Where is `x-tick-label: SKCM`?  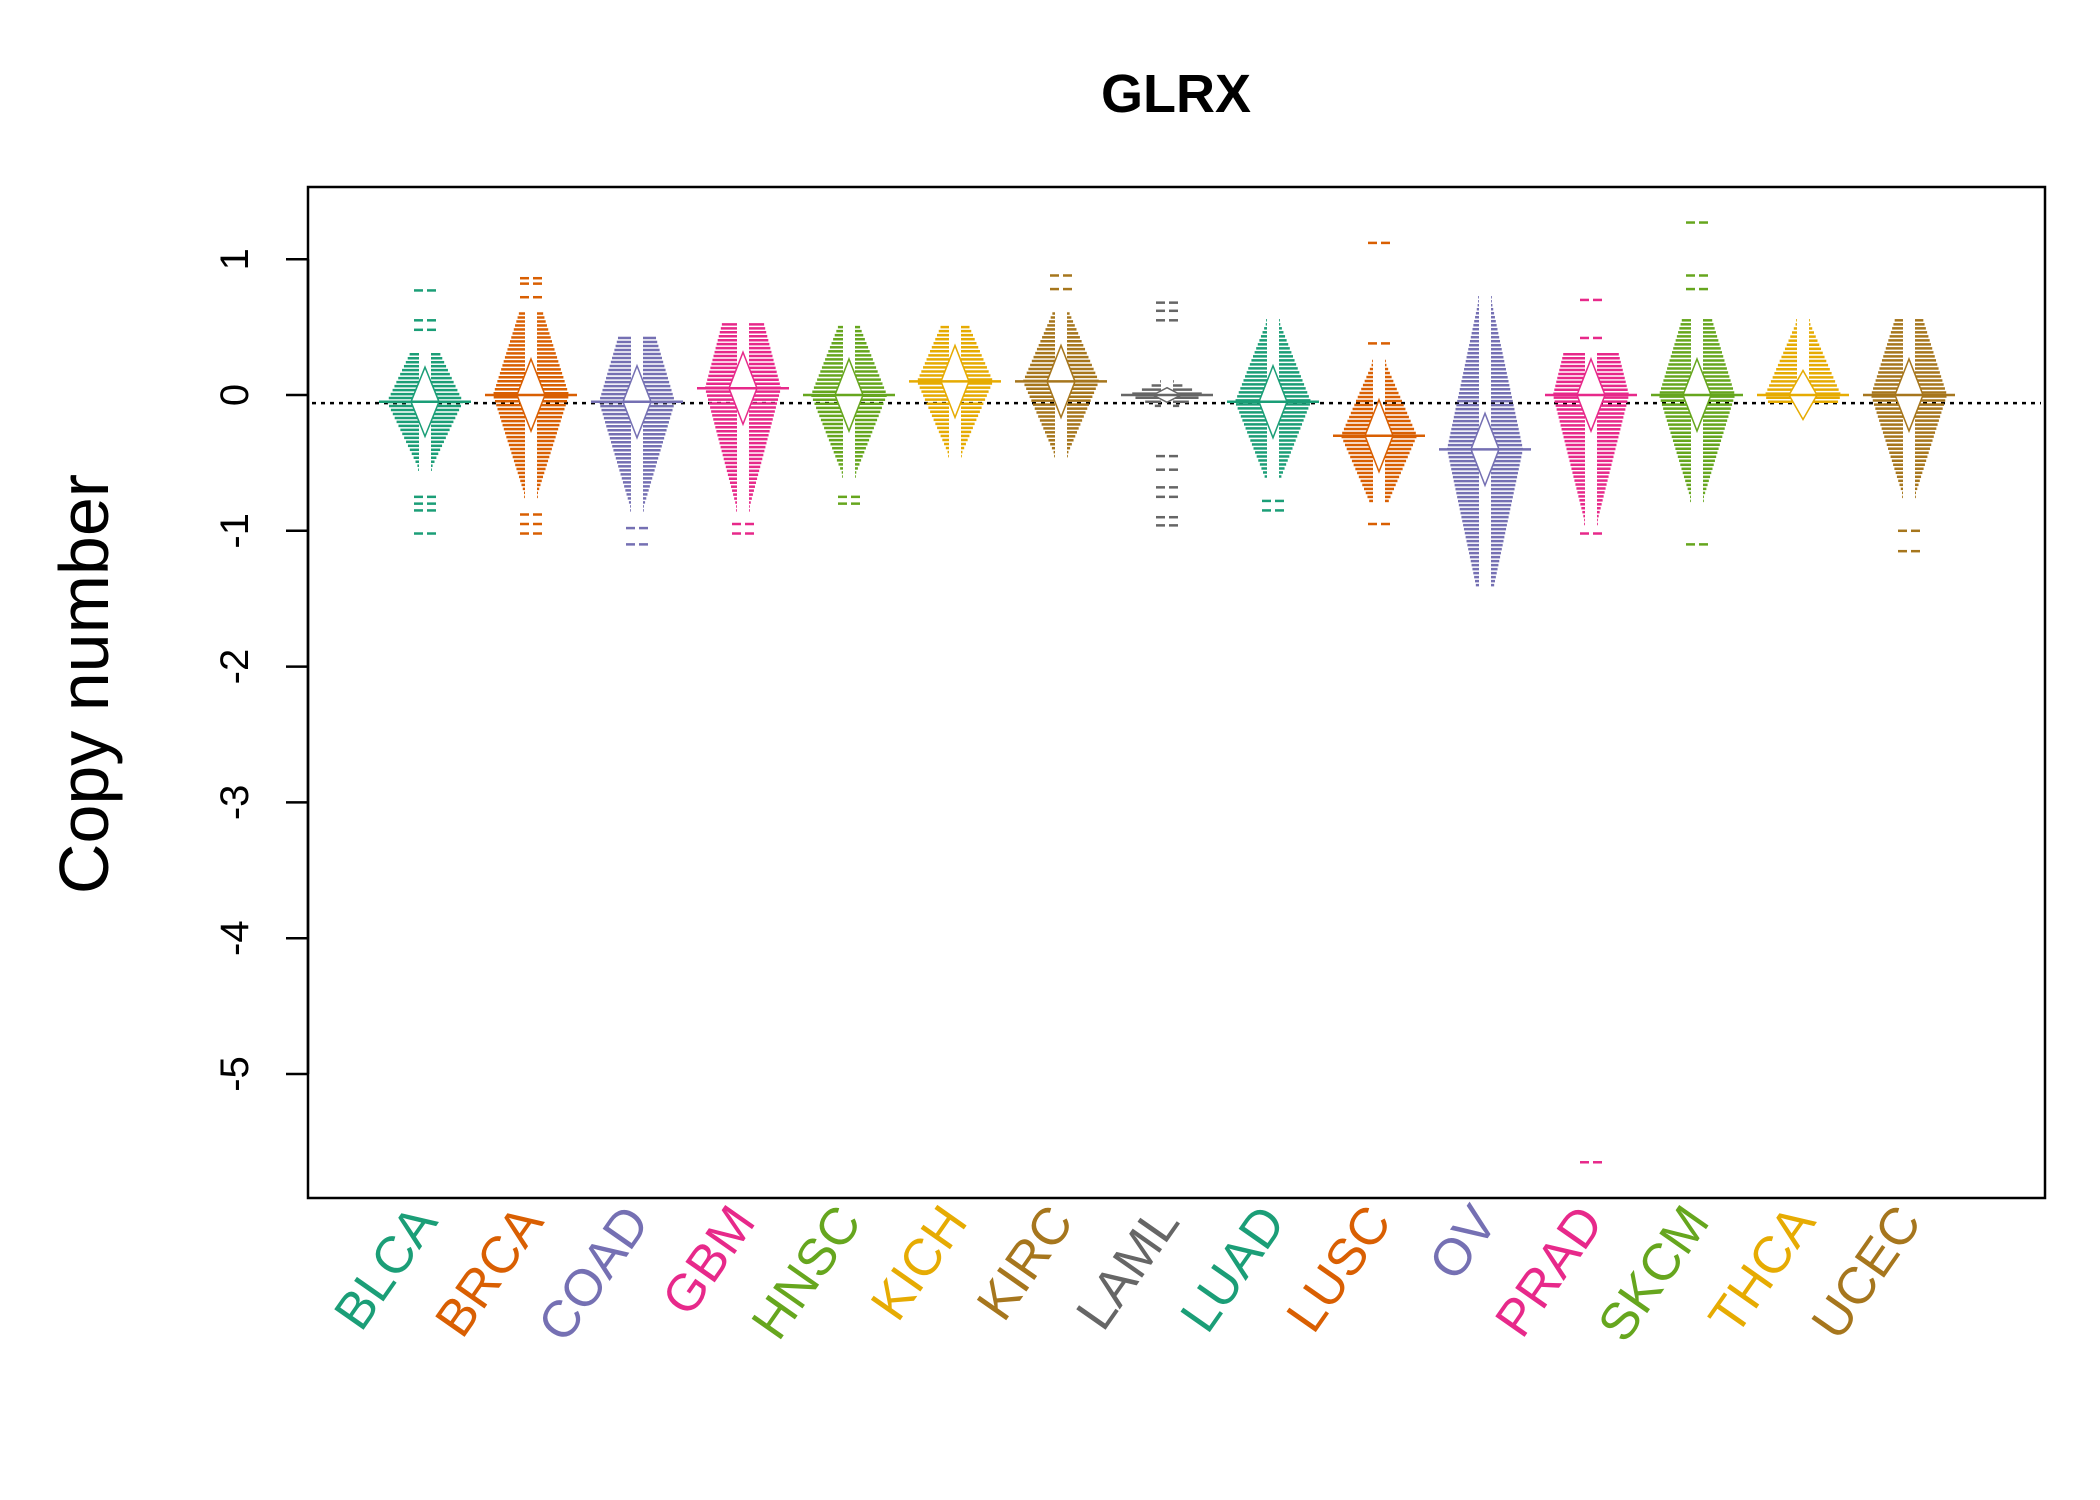 x-tick-label: SKCM is located at coordinates (1654, 1274).